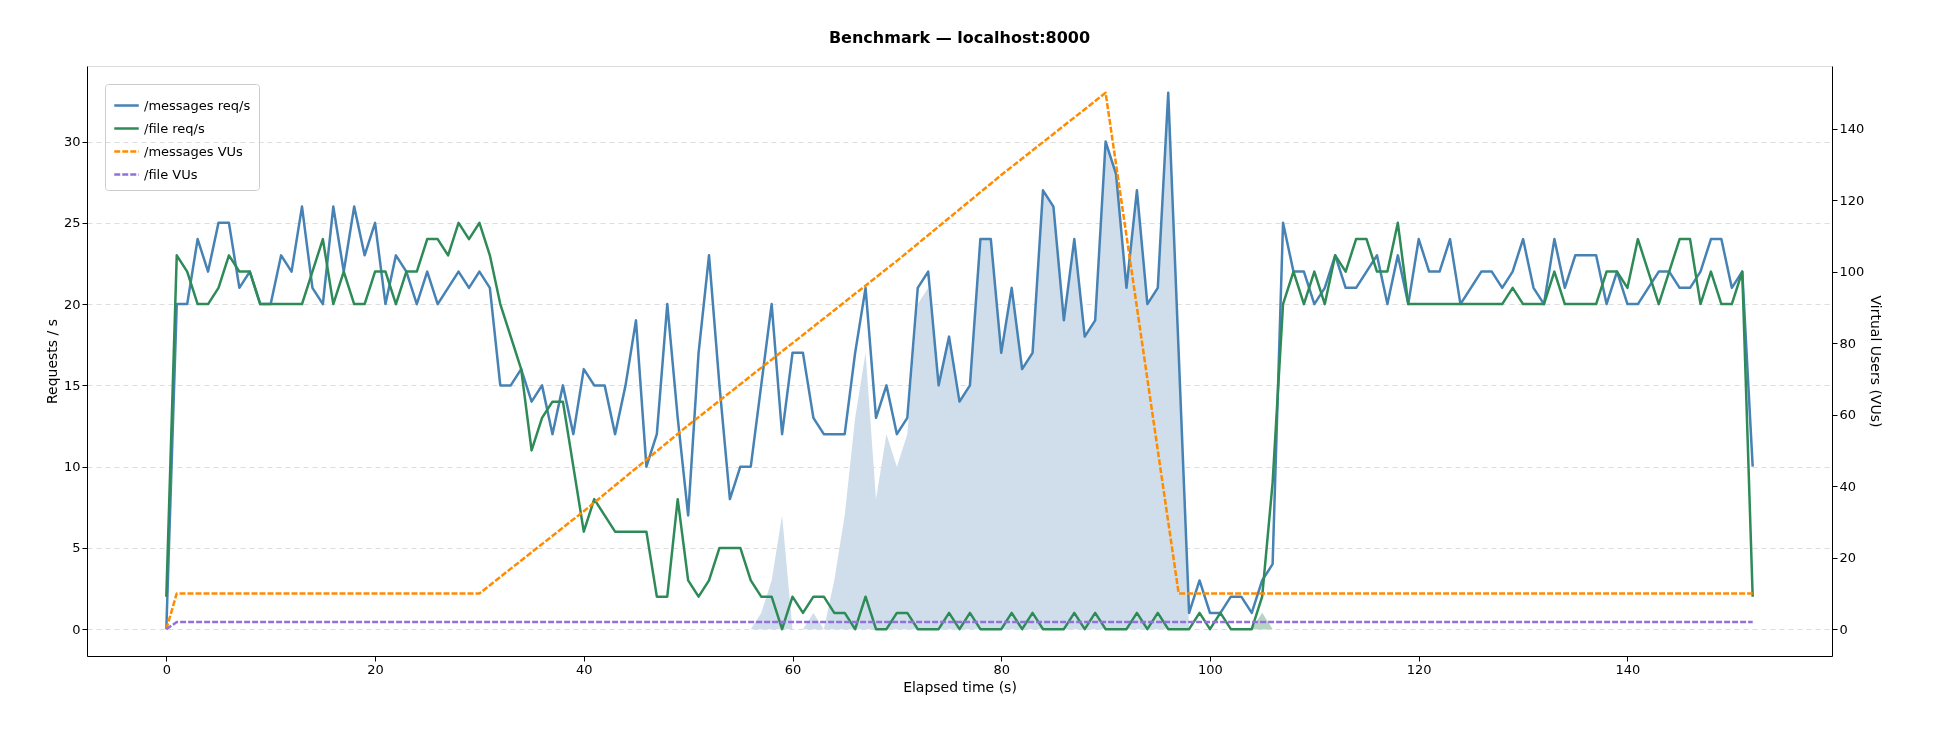 The image size is (1950, 750). Describe the element at coordinates (194, 151) in the screenshot. I see `legend-label: /messages VUs` at that location.